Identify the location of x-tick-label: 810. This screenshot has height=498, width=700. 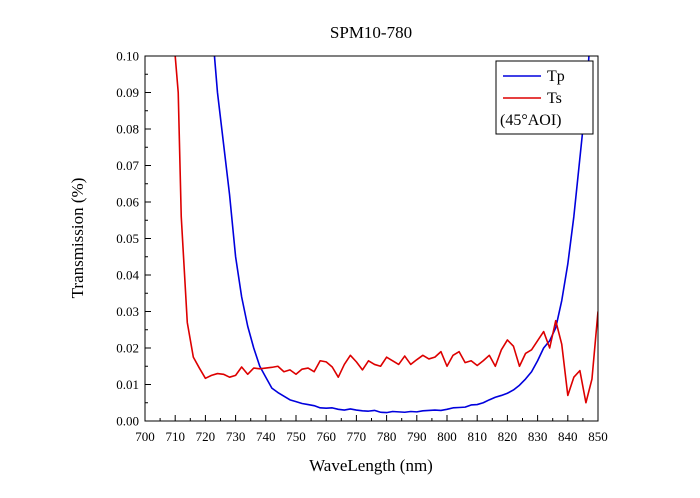
(477, 436).